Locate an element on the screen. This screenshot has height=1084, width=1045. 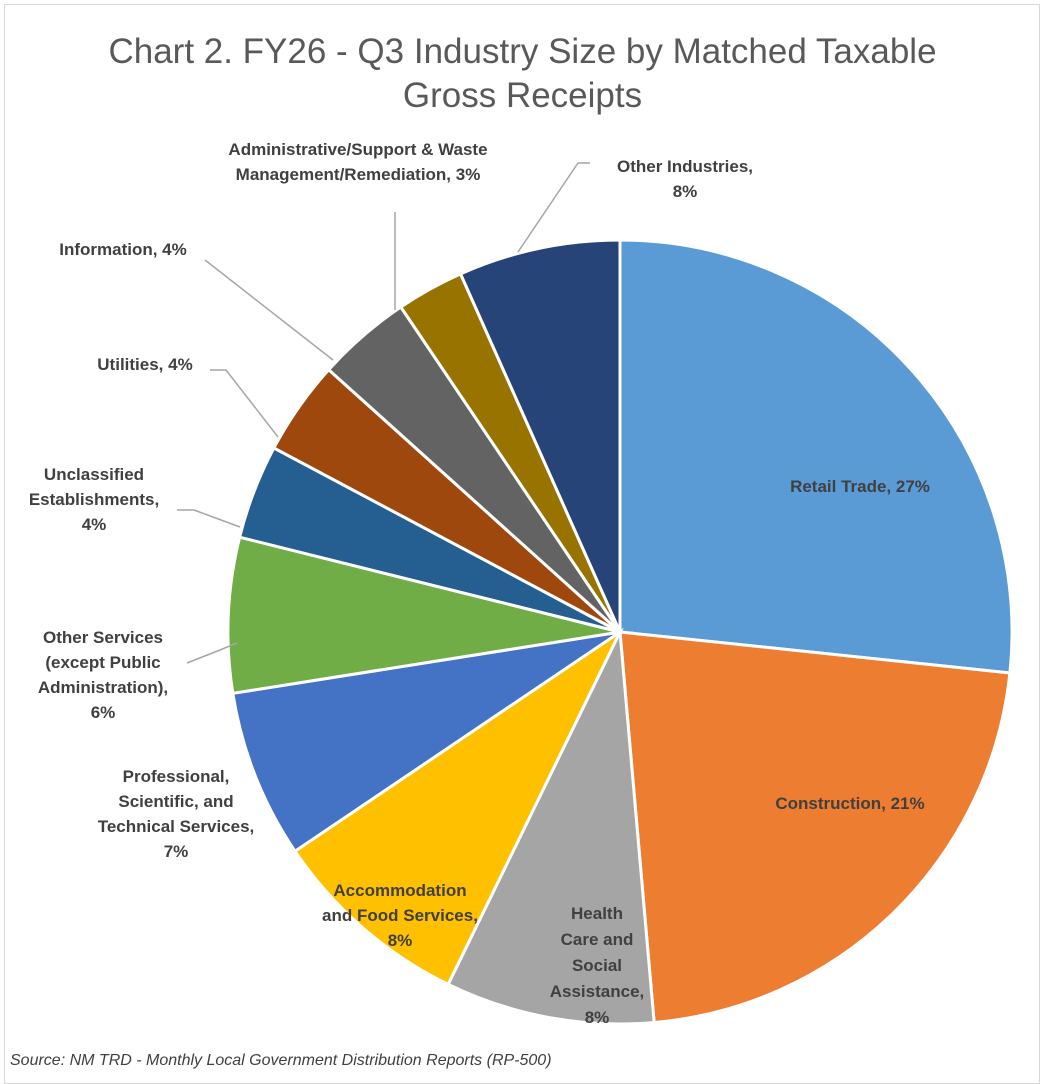
pie-slice-construction is located at coordinates (815, 827).